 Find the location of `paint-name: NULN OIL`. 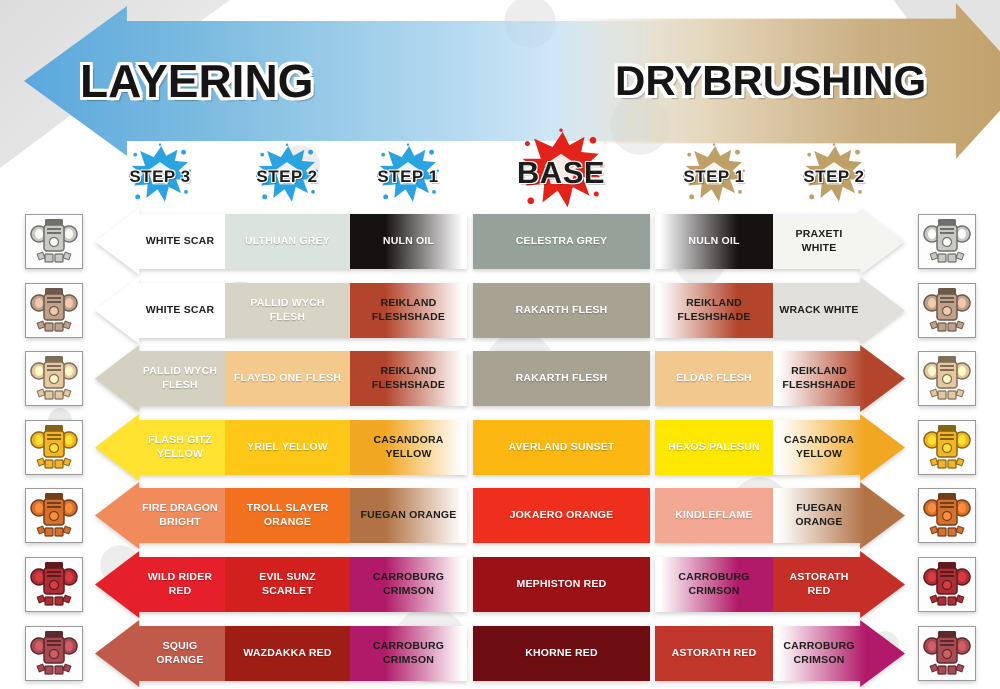

paint-name: NULN OIL is located at coordinates (714, 240).